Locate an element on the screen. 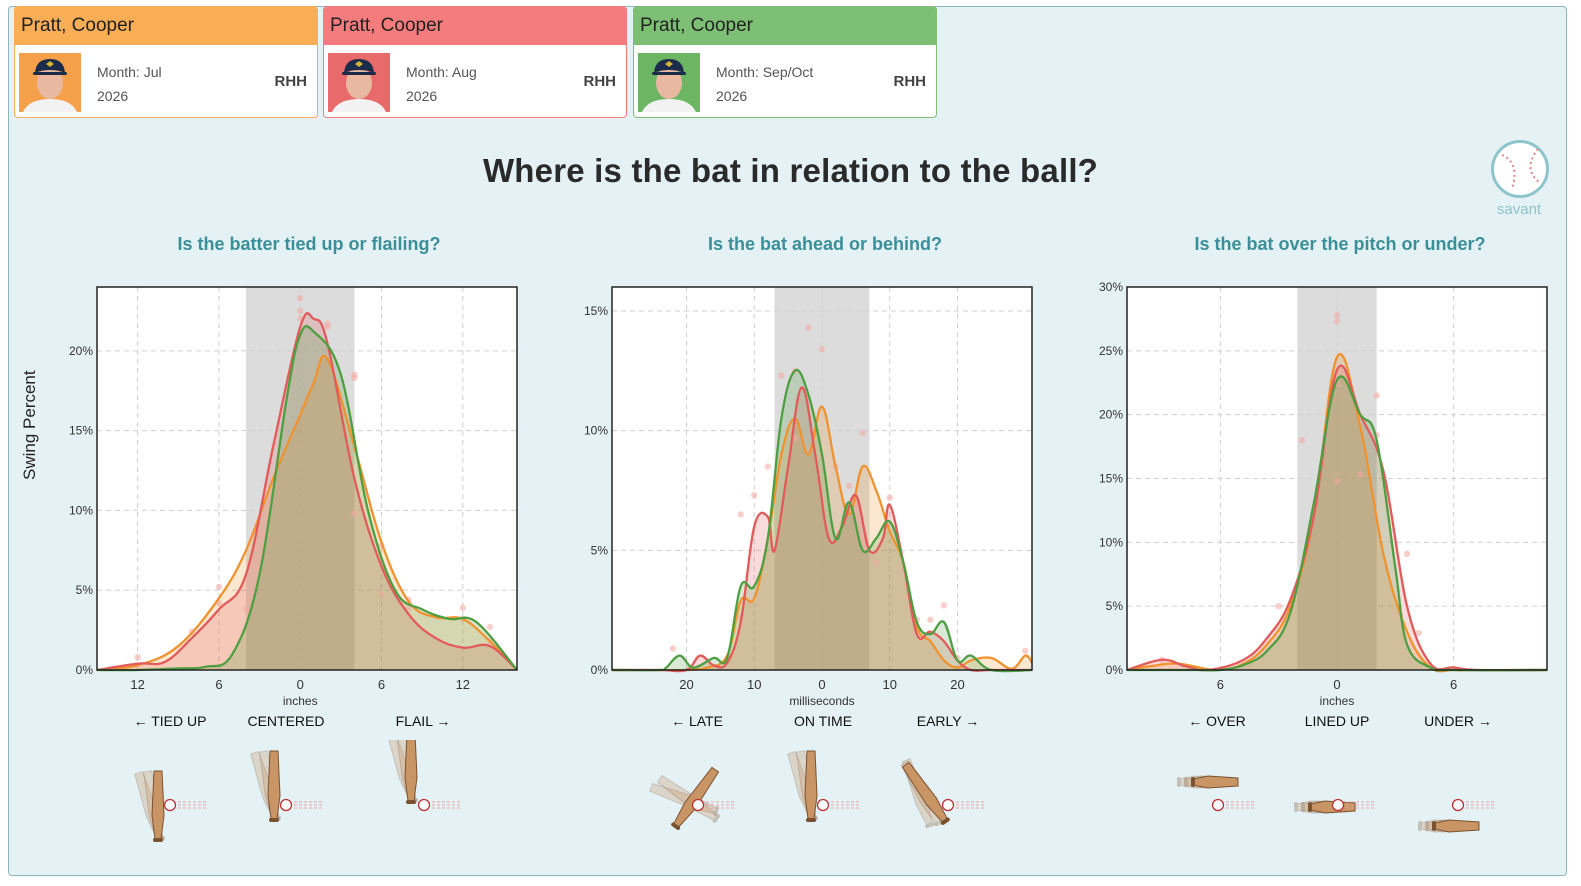  chart-over-under: 6 0 6 0% 5% 10% 15% 20% 25% 30% inches is located at coordinates (1323, 494).